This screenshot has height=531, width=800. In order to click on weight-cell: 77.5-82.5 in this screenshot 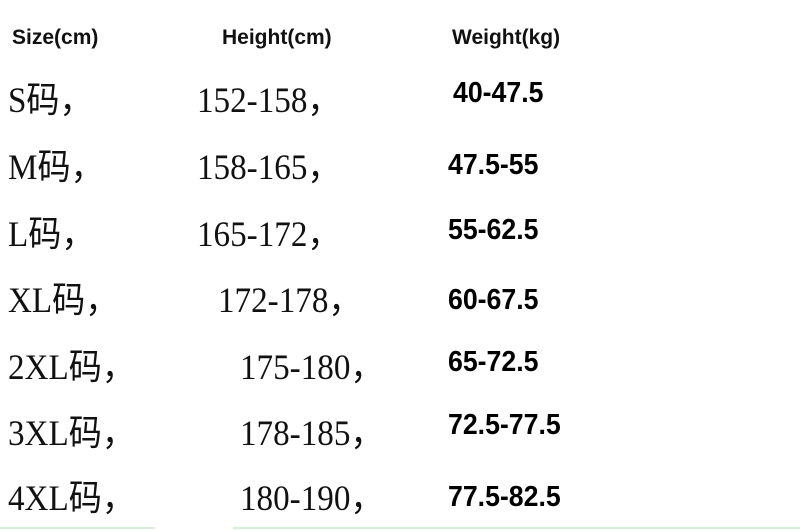, I will do `click(504, 497)`.